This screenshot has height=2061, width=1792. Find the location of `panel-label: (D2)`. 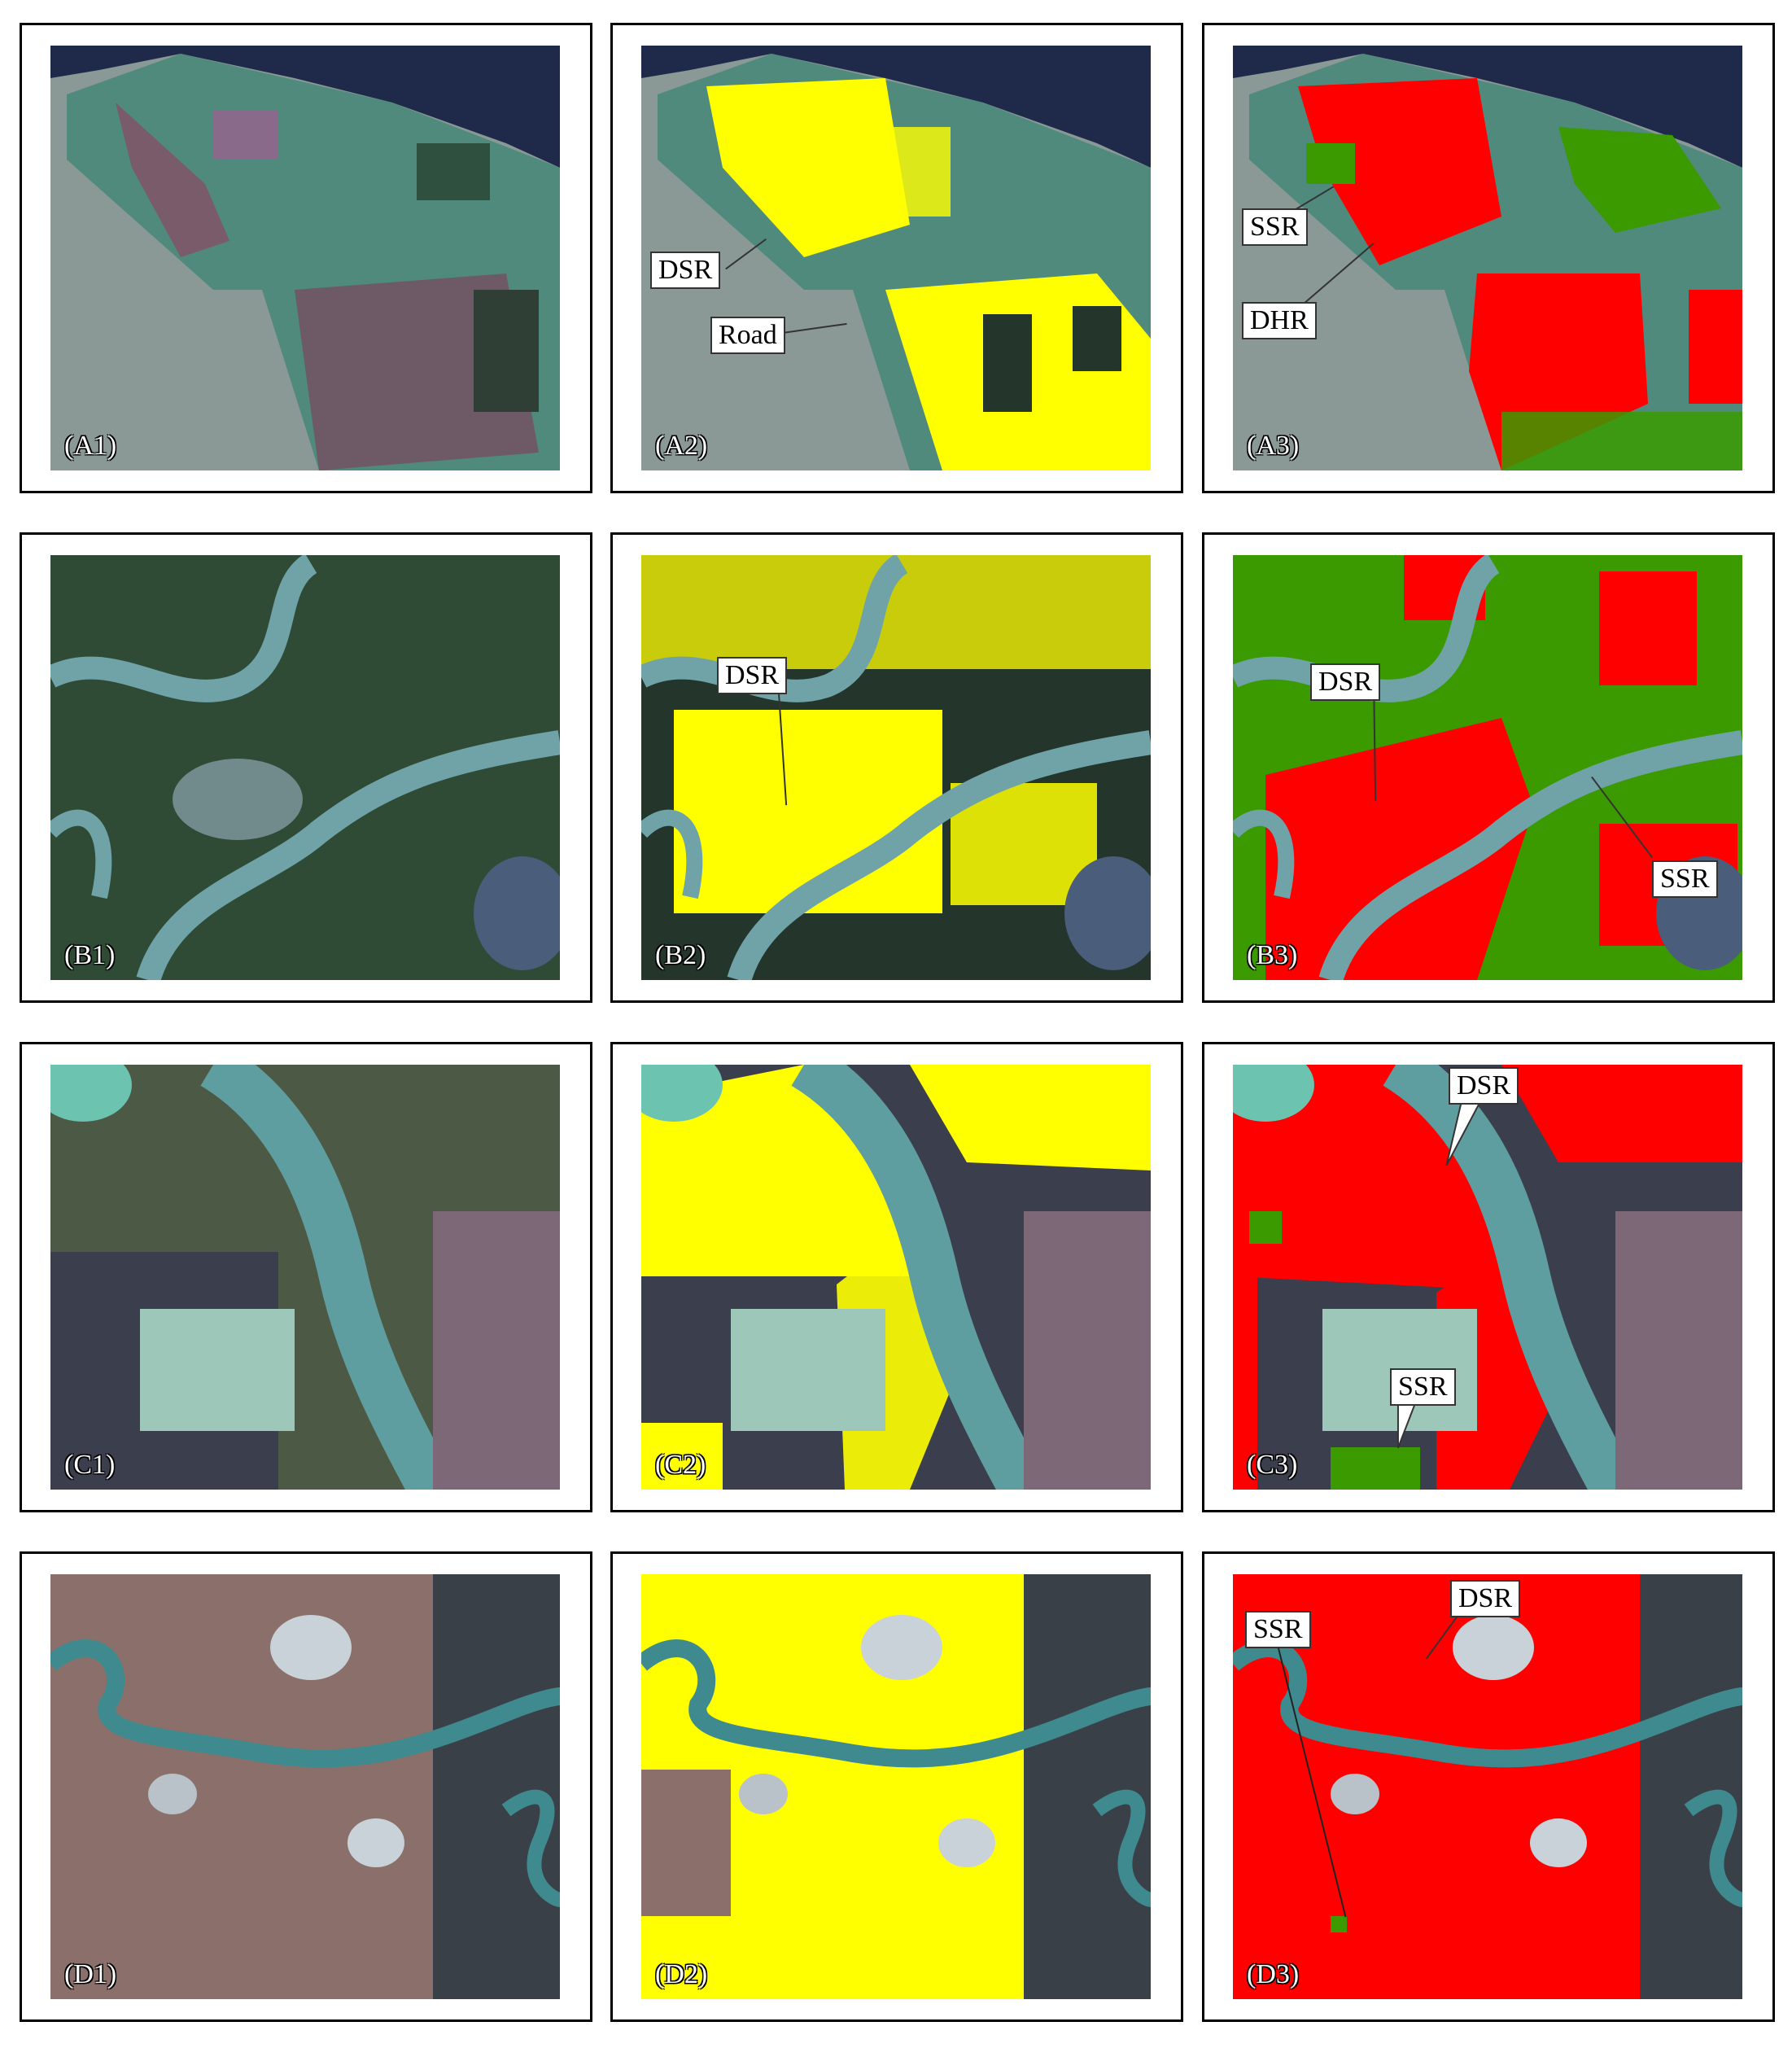

panel-label: (D2) is located at coordinates (681, 1974).